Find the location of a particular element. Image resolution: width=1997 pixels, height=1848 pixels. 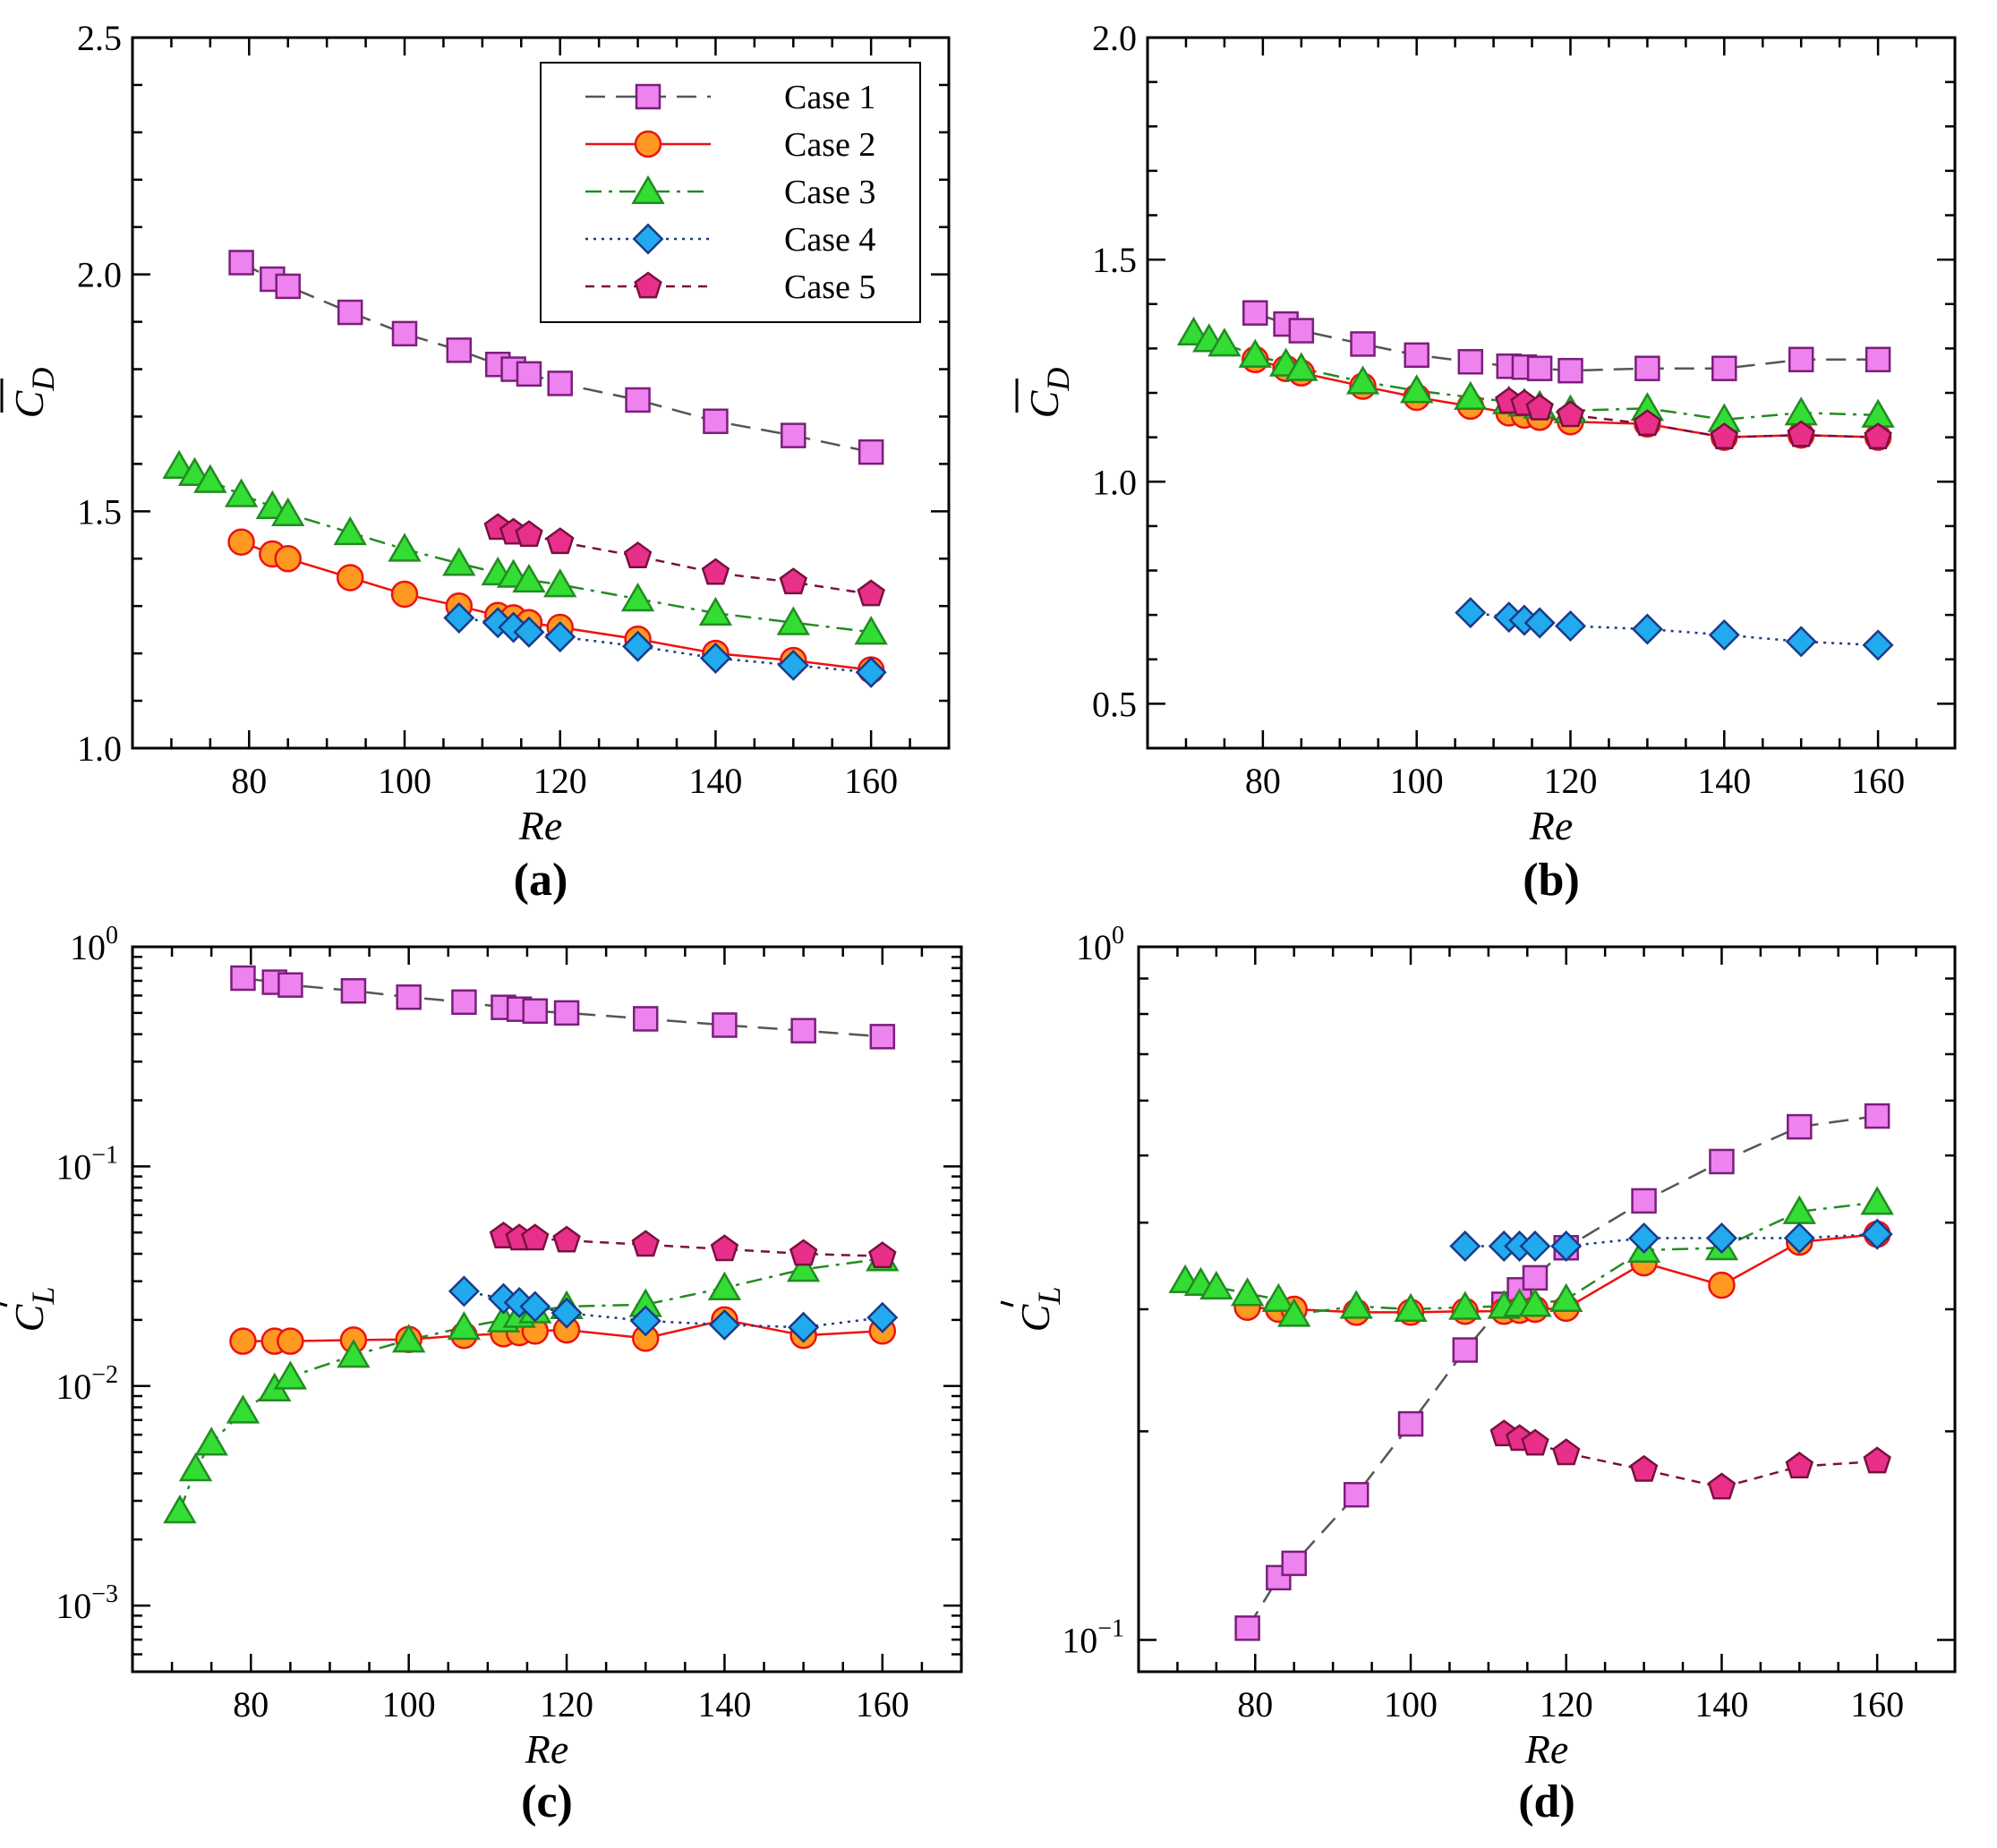

x-tick-label: 140 is located at coordinates (724, 1704).